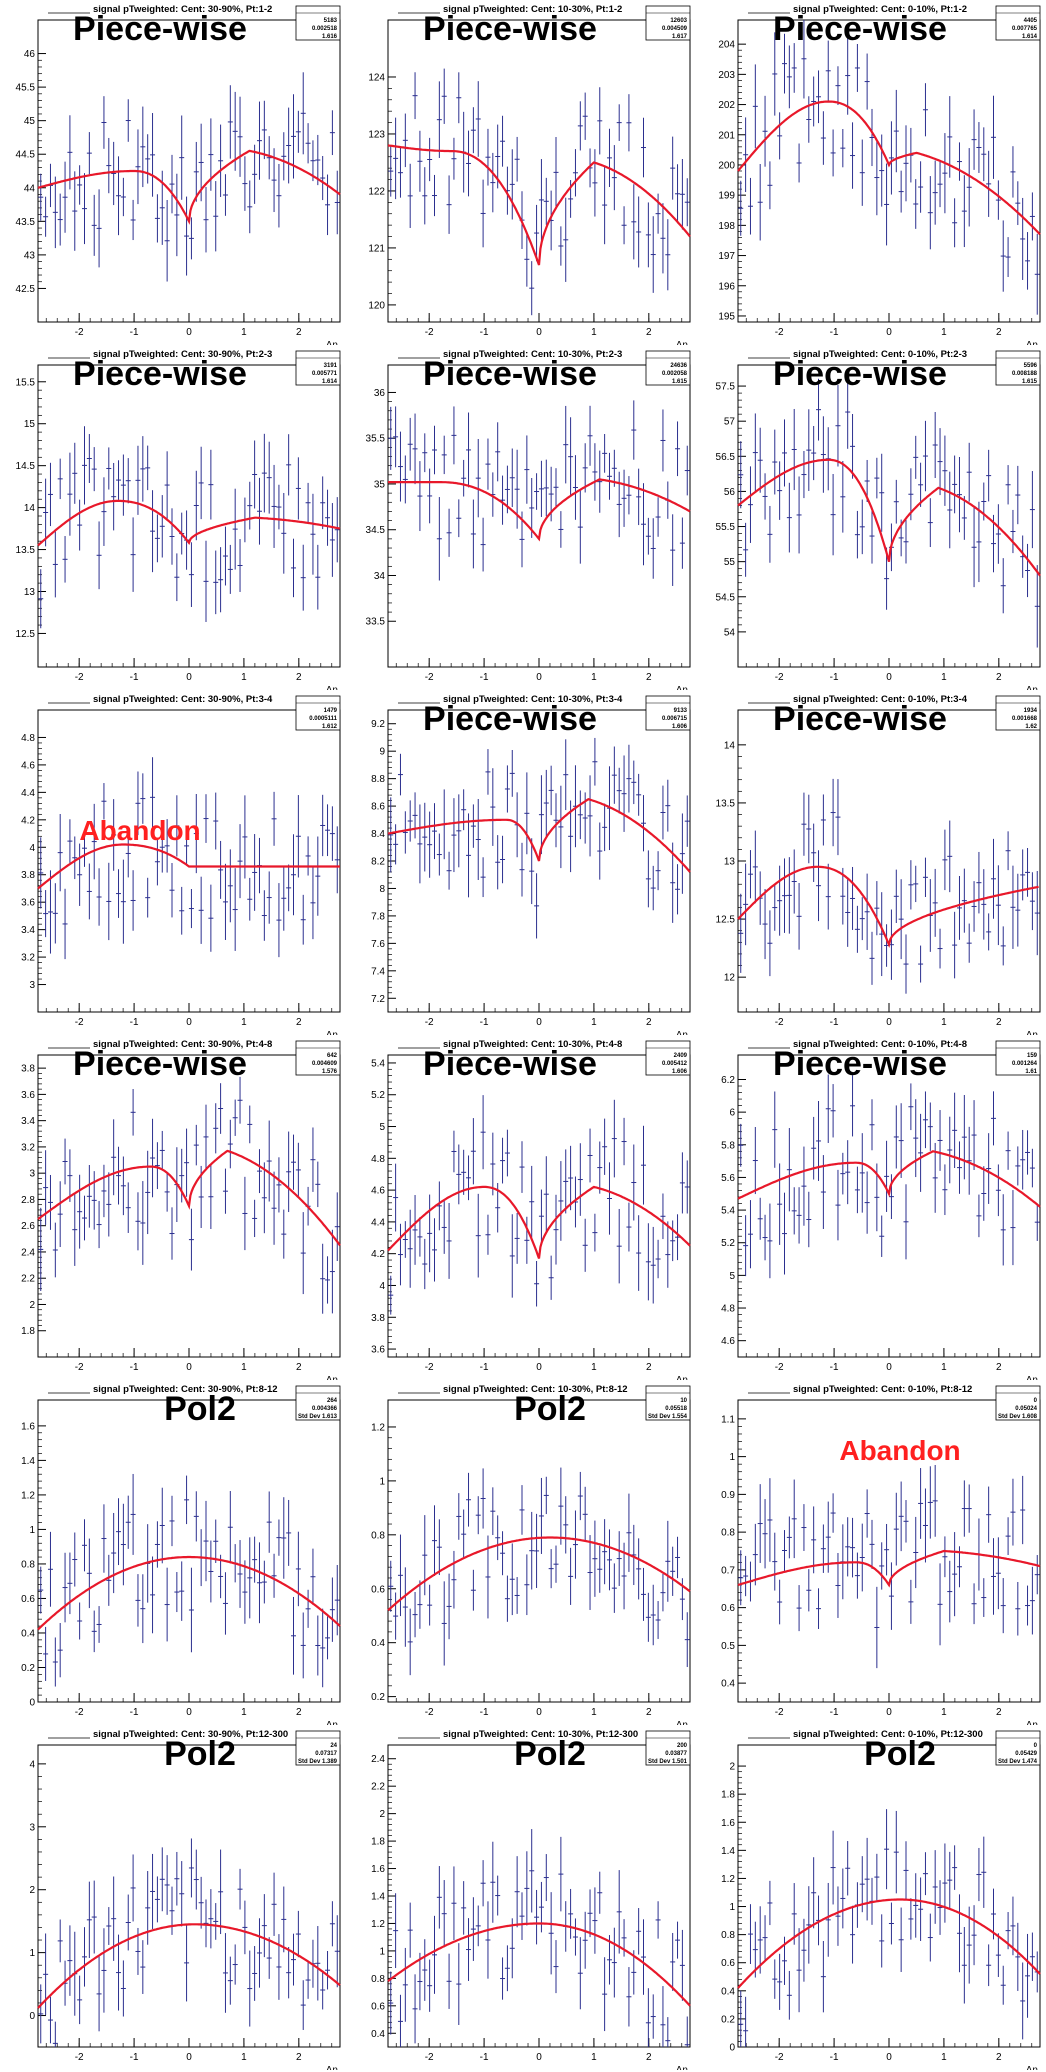  What do you see at coordinates (183, 699) in the screenshot?
I see `chart-title: signal pTweighted: Cent: 30-90%, Pt:3-4` at bounding box center [183, 699].